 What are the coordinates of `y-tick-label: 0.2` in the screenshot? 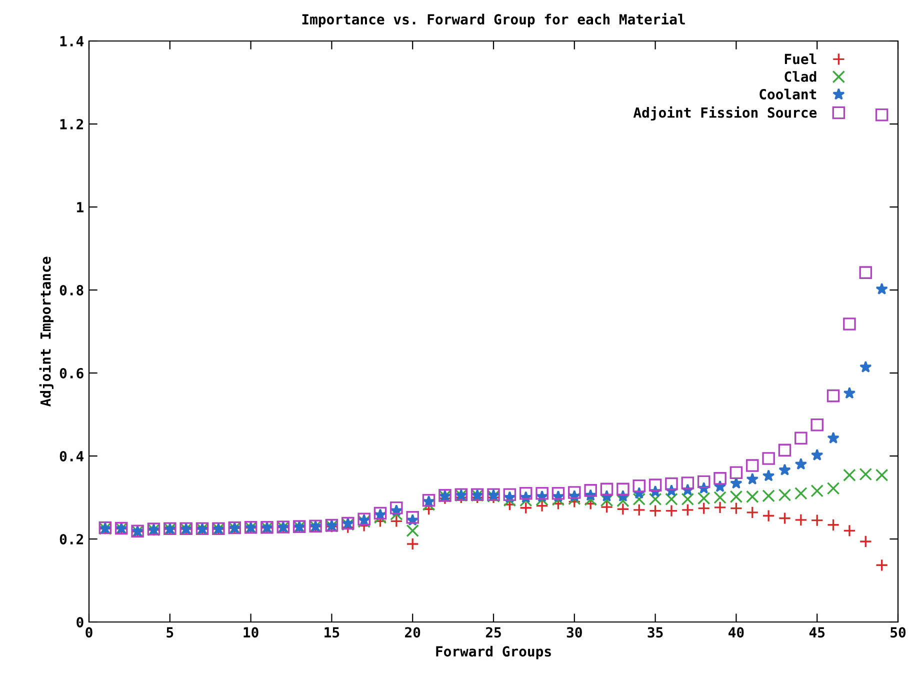 It's located at (71, 539).